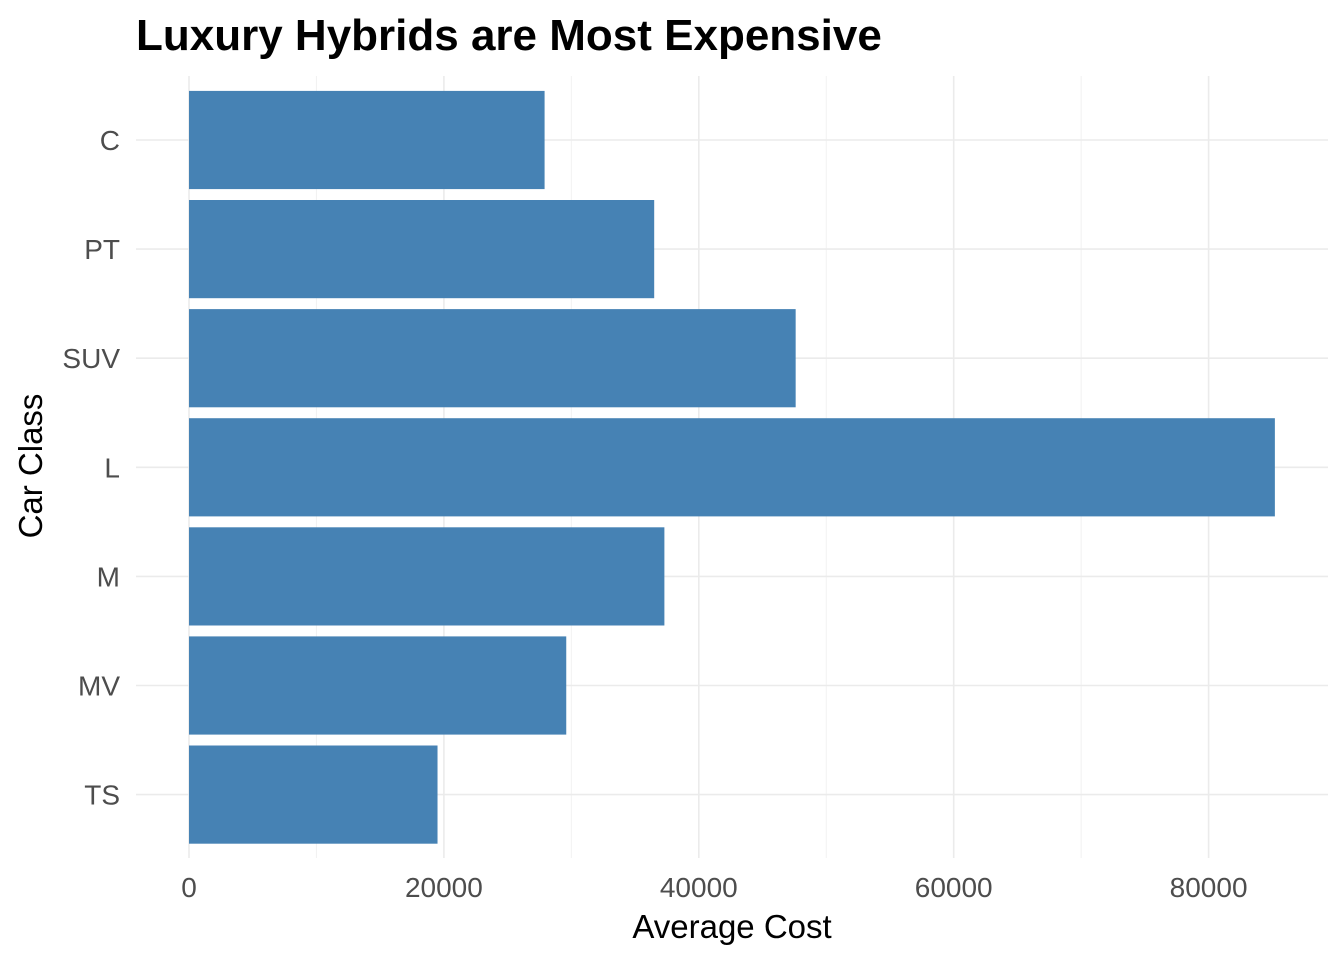  I want to click on x-tick-label: 0, so click(189, 887).